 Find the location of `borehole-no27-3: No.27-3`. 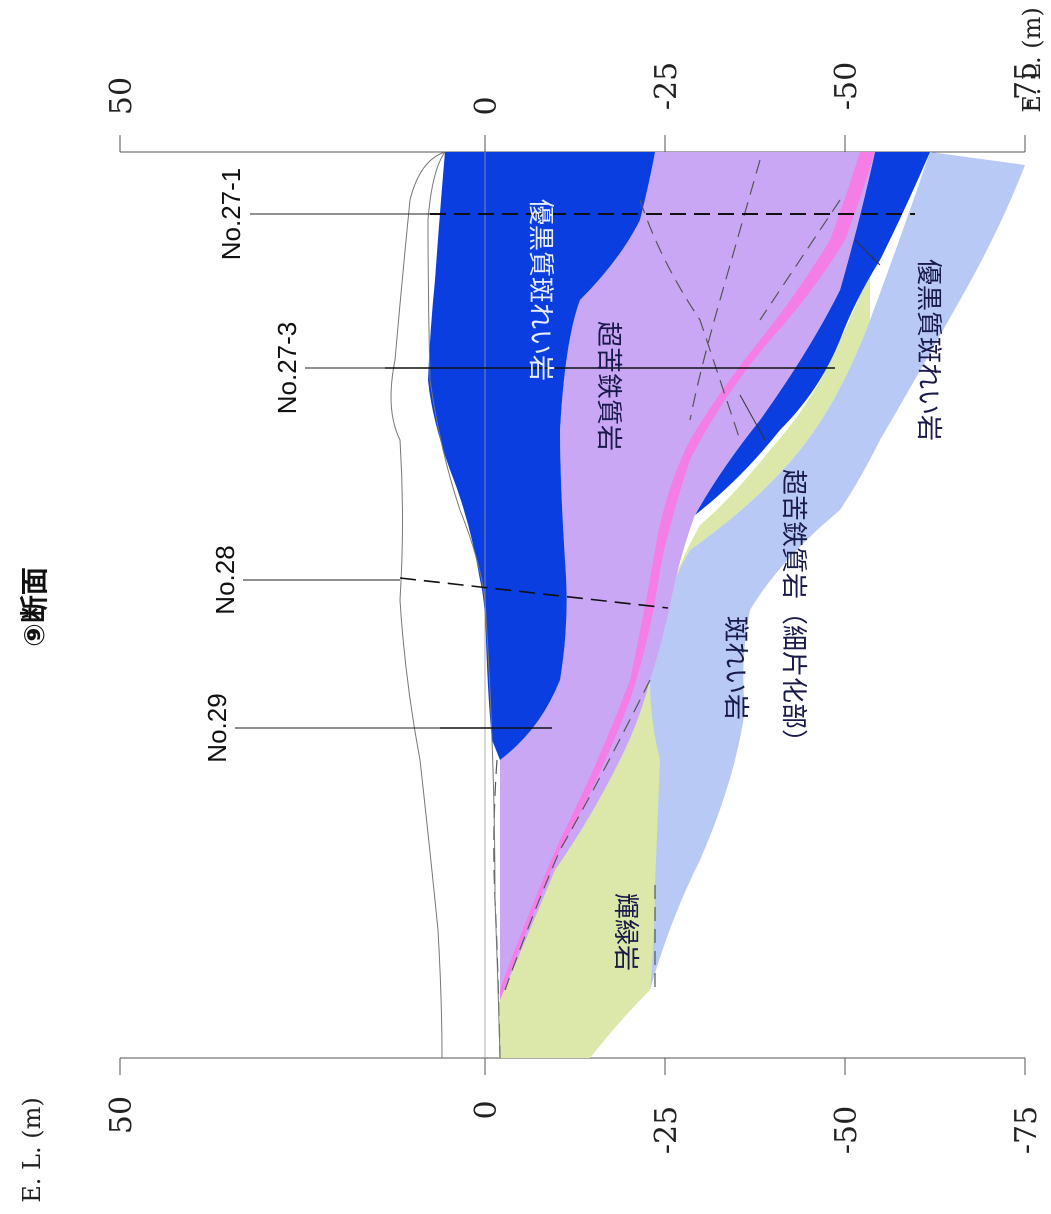

borehole-no27-3: No.27-3 is located at coordinates (553, 368).